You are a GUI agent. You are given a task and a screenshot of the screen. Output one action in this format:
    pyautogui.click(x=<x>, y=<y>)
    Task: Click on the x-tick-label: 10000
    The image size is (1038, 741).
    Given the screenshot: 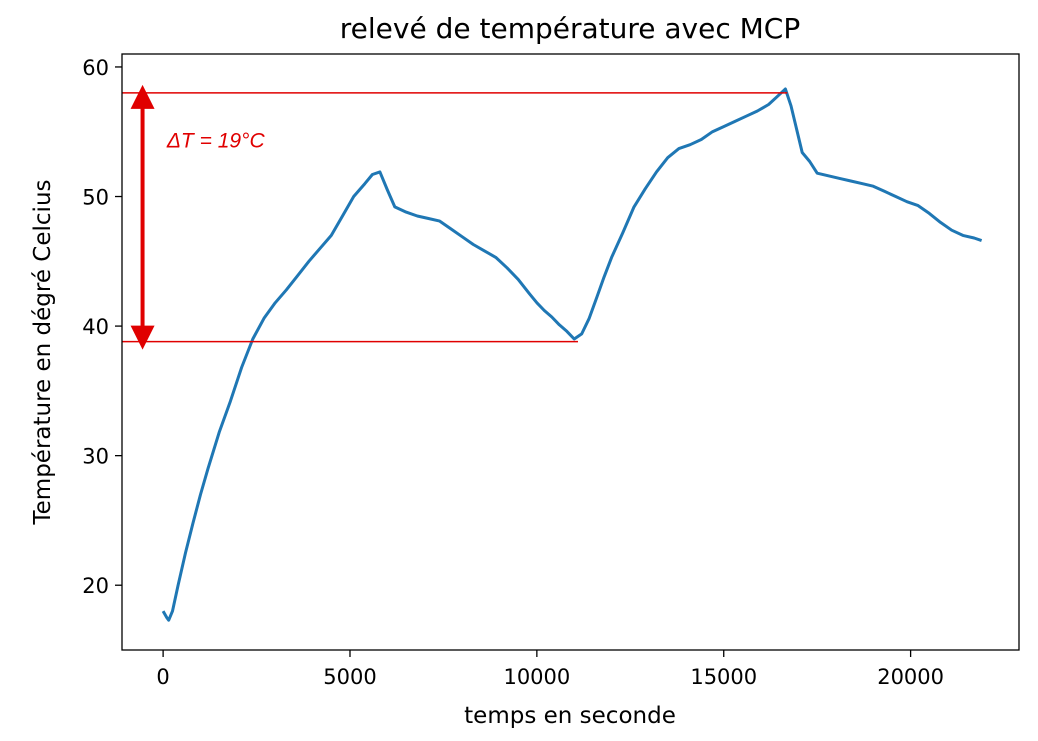 What is the action you would take?
    pyautogui.click(x=536, y=677)
    